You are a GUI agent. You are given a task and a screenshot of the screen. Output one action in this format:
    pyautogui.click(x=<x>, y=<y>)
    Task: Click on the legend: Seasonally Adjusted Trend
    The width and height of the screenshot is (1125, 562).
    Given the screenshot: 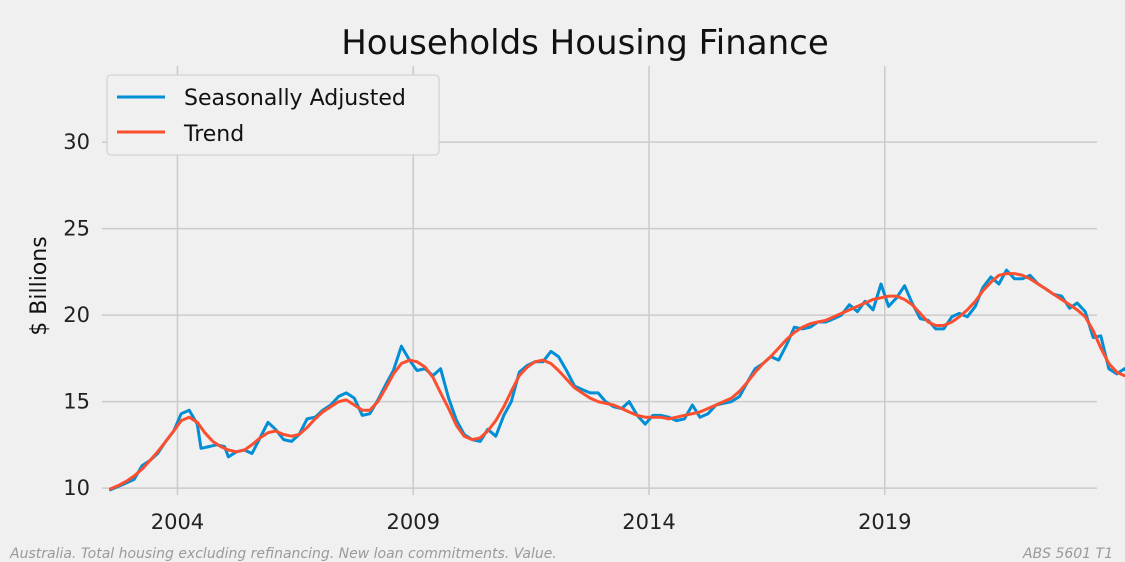 What is the action you would take?
    pyautogui.click(x=273, y=115)
    